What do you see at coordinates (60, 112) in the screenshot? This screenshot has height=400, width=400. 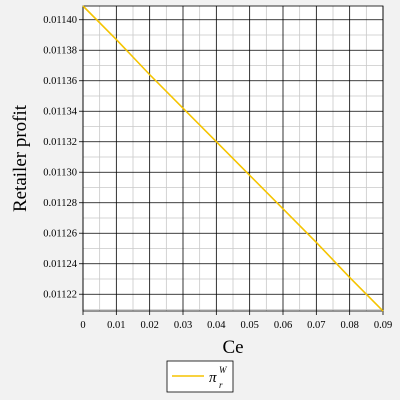 I see `y-tick-label: 0.01134` at bounding box center [60, 112].